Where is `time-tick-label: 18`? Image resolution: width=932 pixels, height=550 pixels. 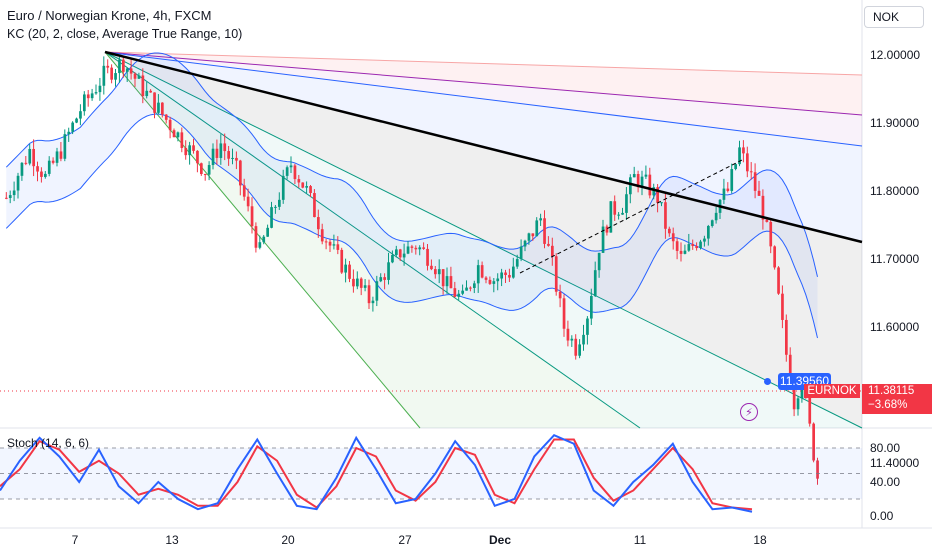
time-tick-label: 18 is located at coordinates (760, 540).